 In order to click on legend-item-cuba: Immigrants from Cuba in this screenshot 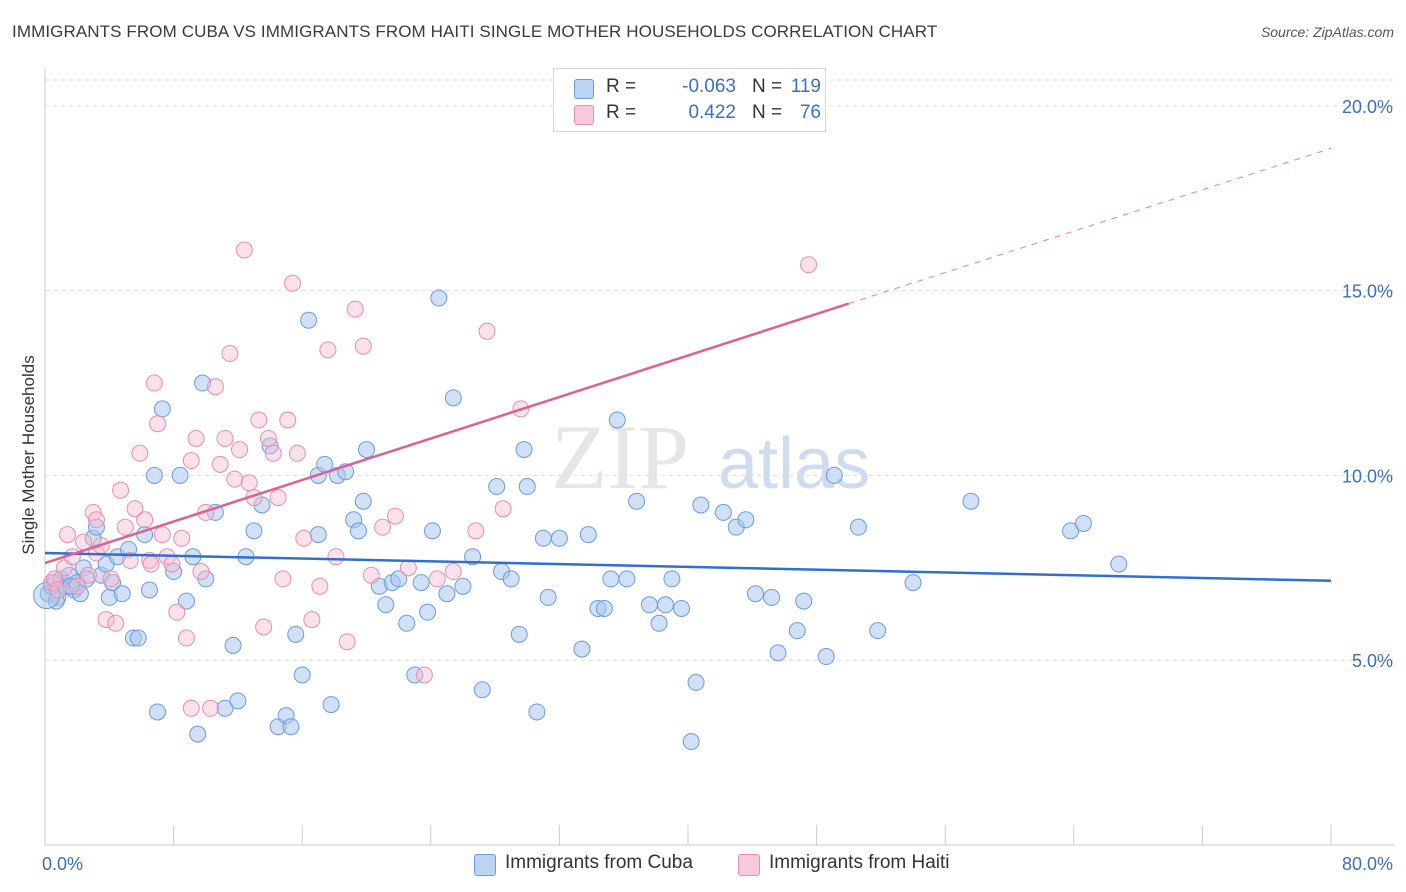, I will do `click(599, 864)`.